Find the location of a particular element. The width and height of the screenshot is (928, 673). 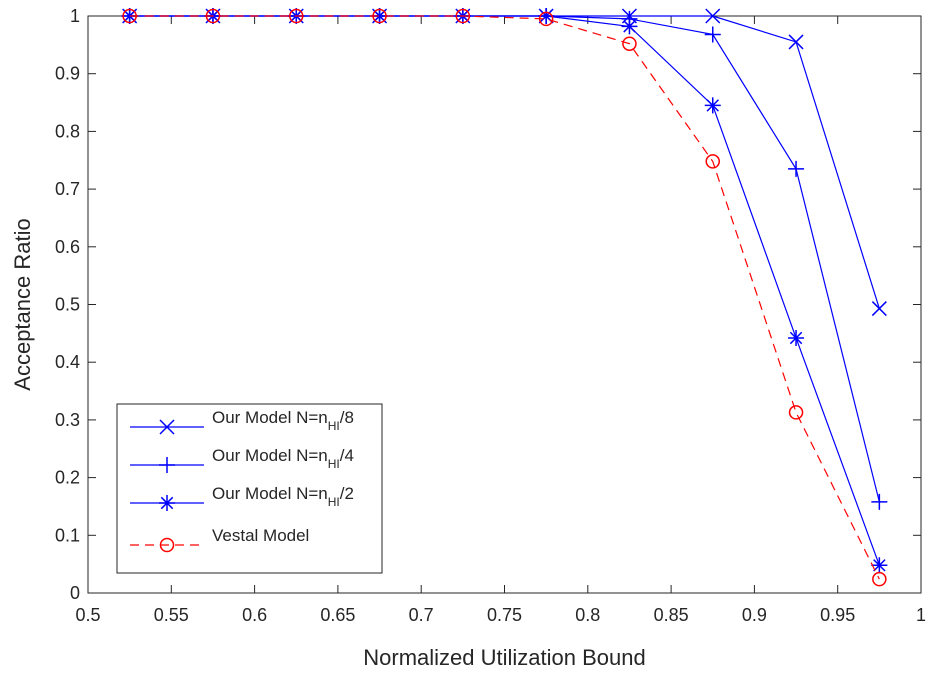

y-tick-label: 0.5 is located at coordinates (67, 305).